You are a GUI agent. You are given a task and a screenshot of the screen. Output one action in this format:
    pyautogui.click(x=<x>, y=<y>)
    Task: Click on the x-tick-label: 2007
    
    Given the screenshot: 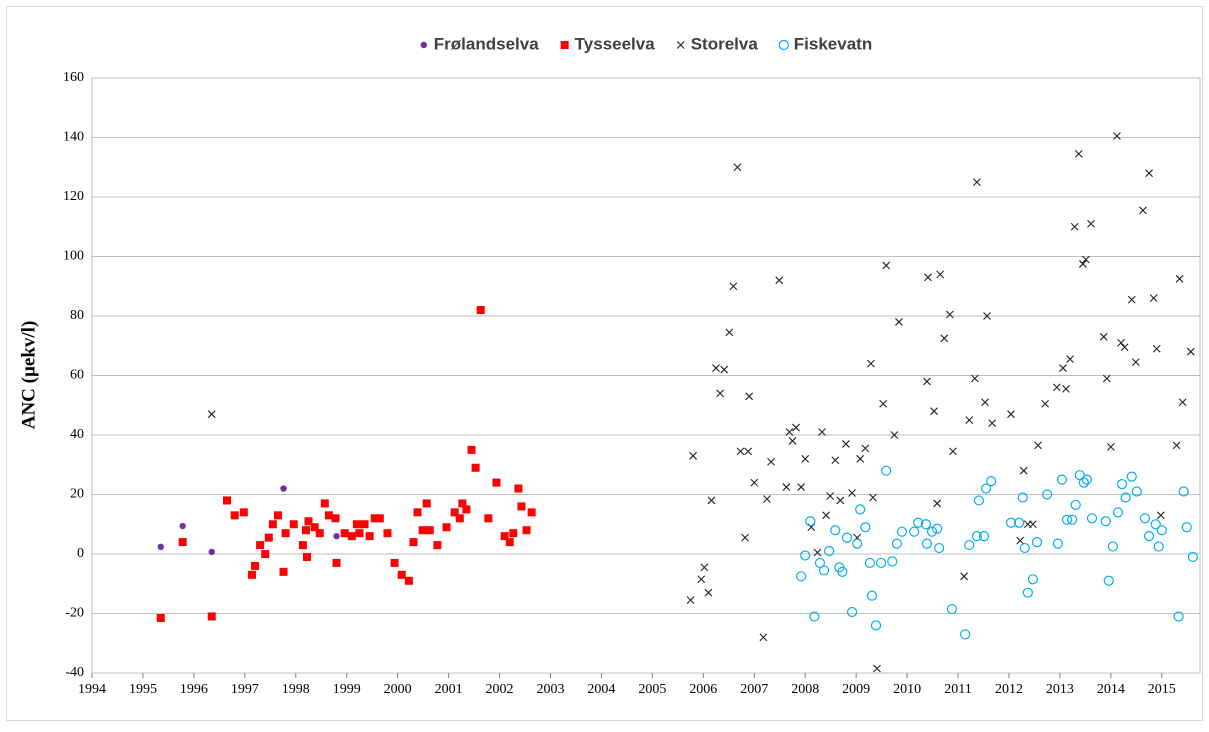 What is the action you would take?
    pyautogui.click(x=754, y=689)
    